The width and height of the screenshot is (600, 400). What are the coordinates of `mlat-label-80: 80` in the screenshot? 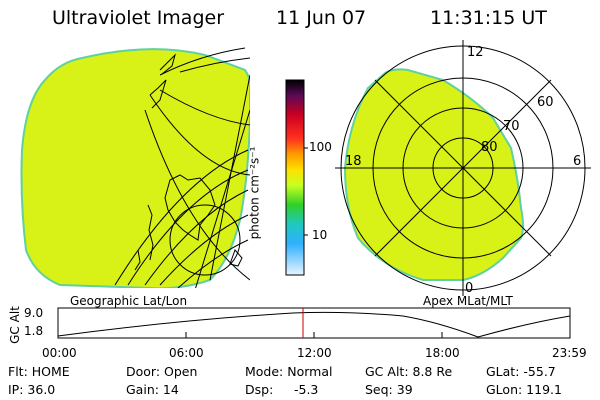 It's located at (489, 147).